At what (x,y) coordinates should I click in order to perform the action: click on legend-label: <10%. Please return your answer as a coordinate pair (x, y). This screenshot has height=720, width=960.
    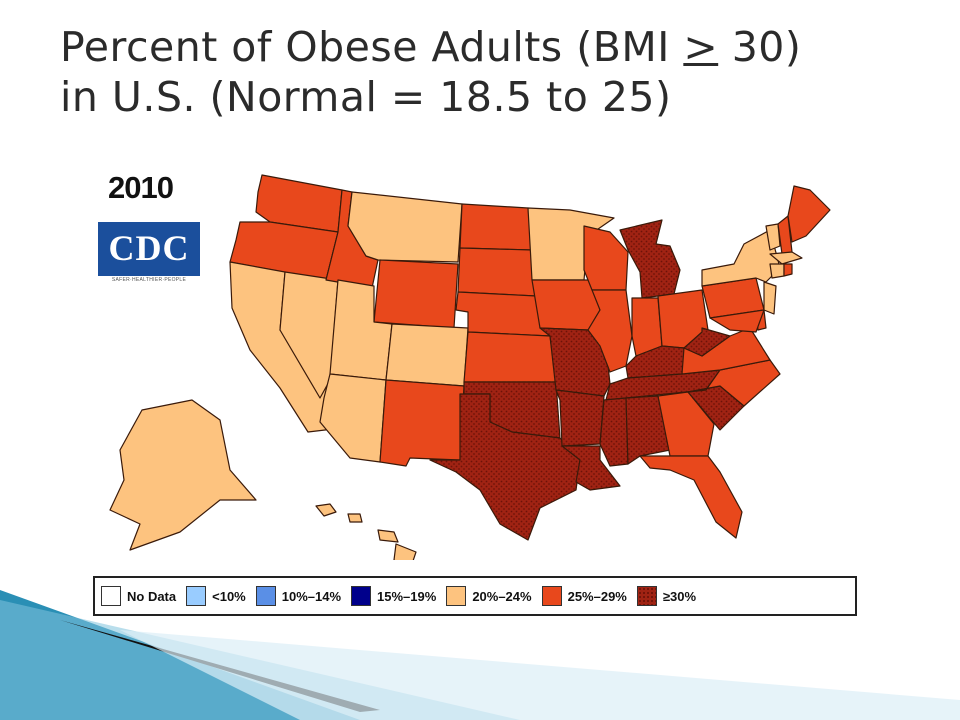
    Looking at the image, I should click on (229, 596).